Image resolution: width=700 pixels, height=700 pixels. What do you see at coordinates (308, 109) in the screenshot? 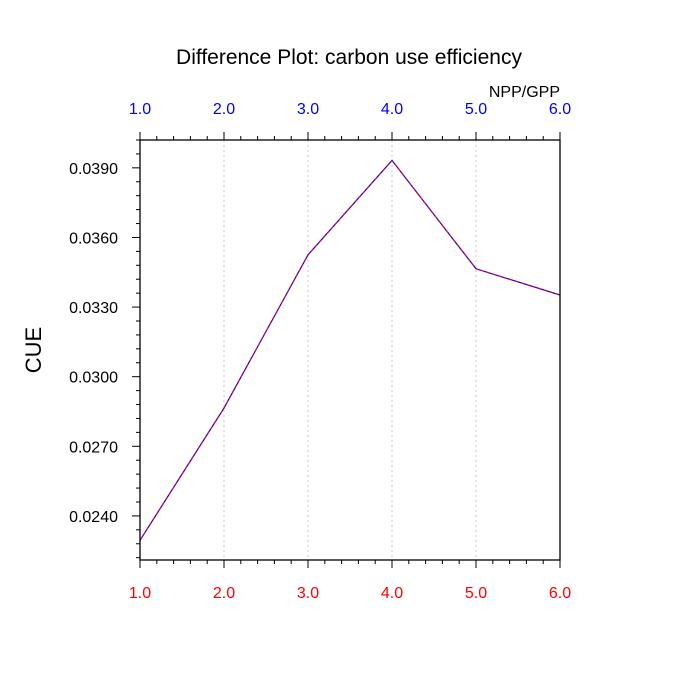
I see `x-tick-label-top: 3.0` at bounding box center [308, 109].